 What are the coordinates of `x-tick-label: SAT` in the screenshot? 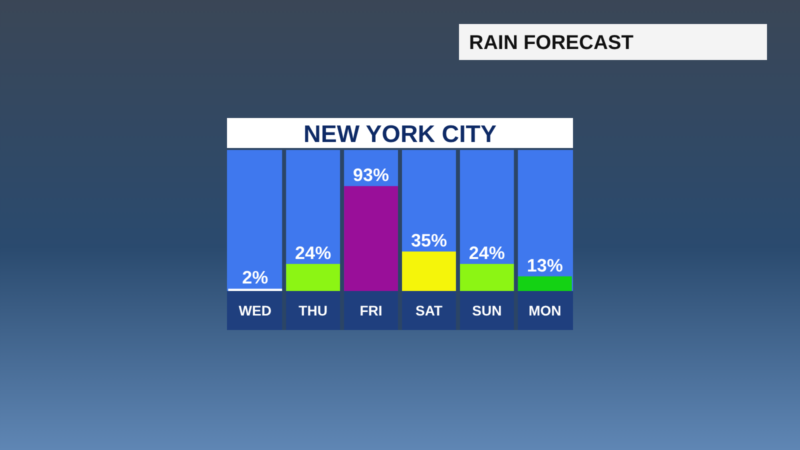 It's located at (429, 310).